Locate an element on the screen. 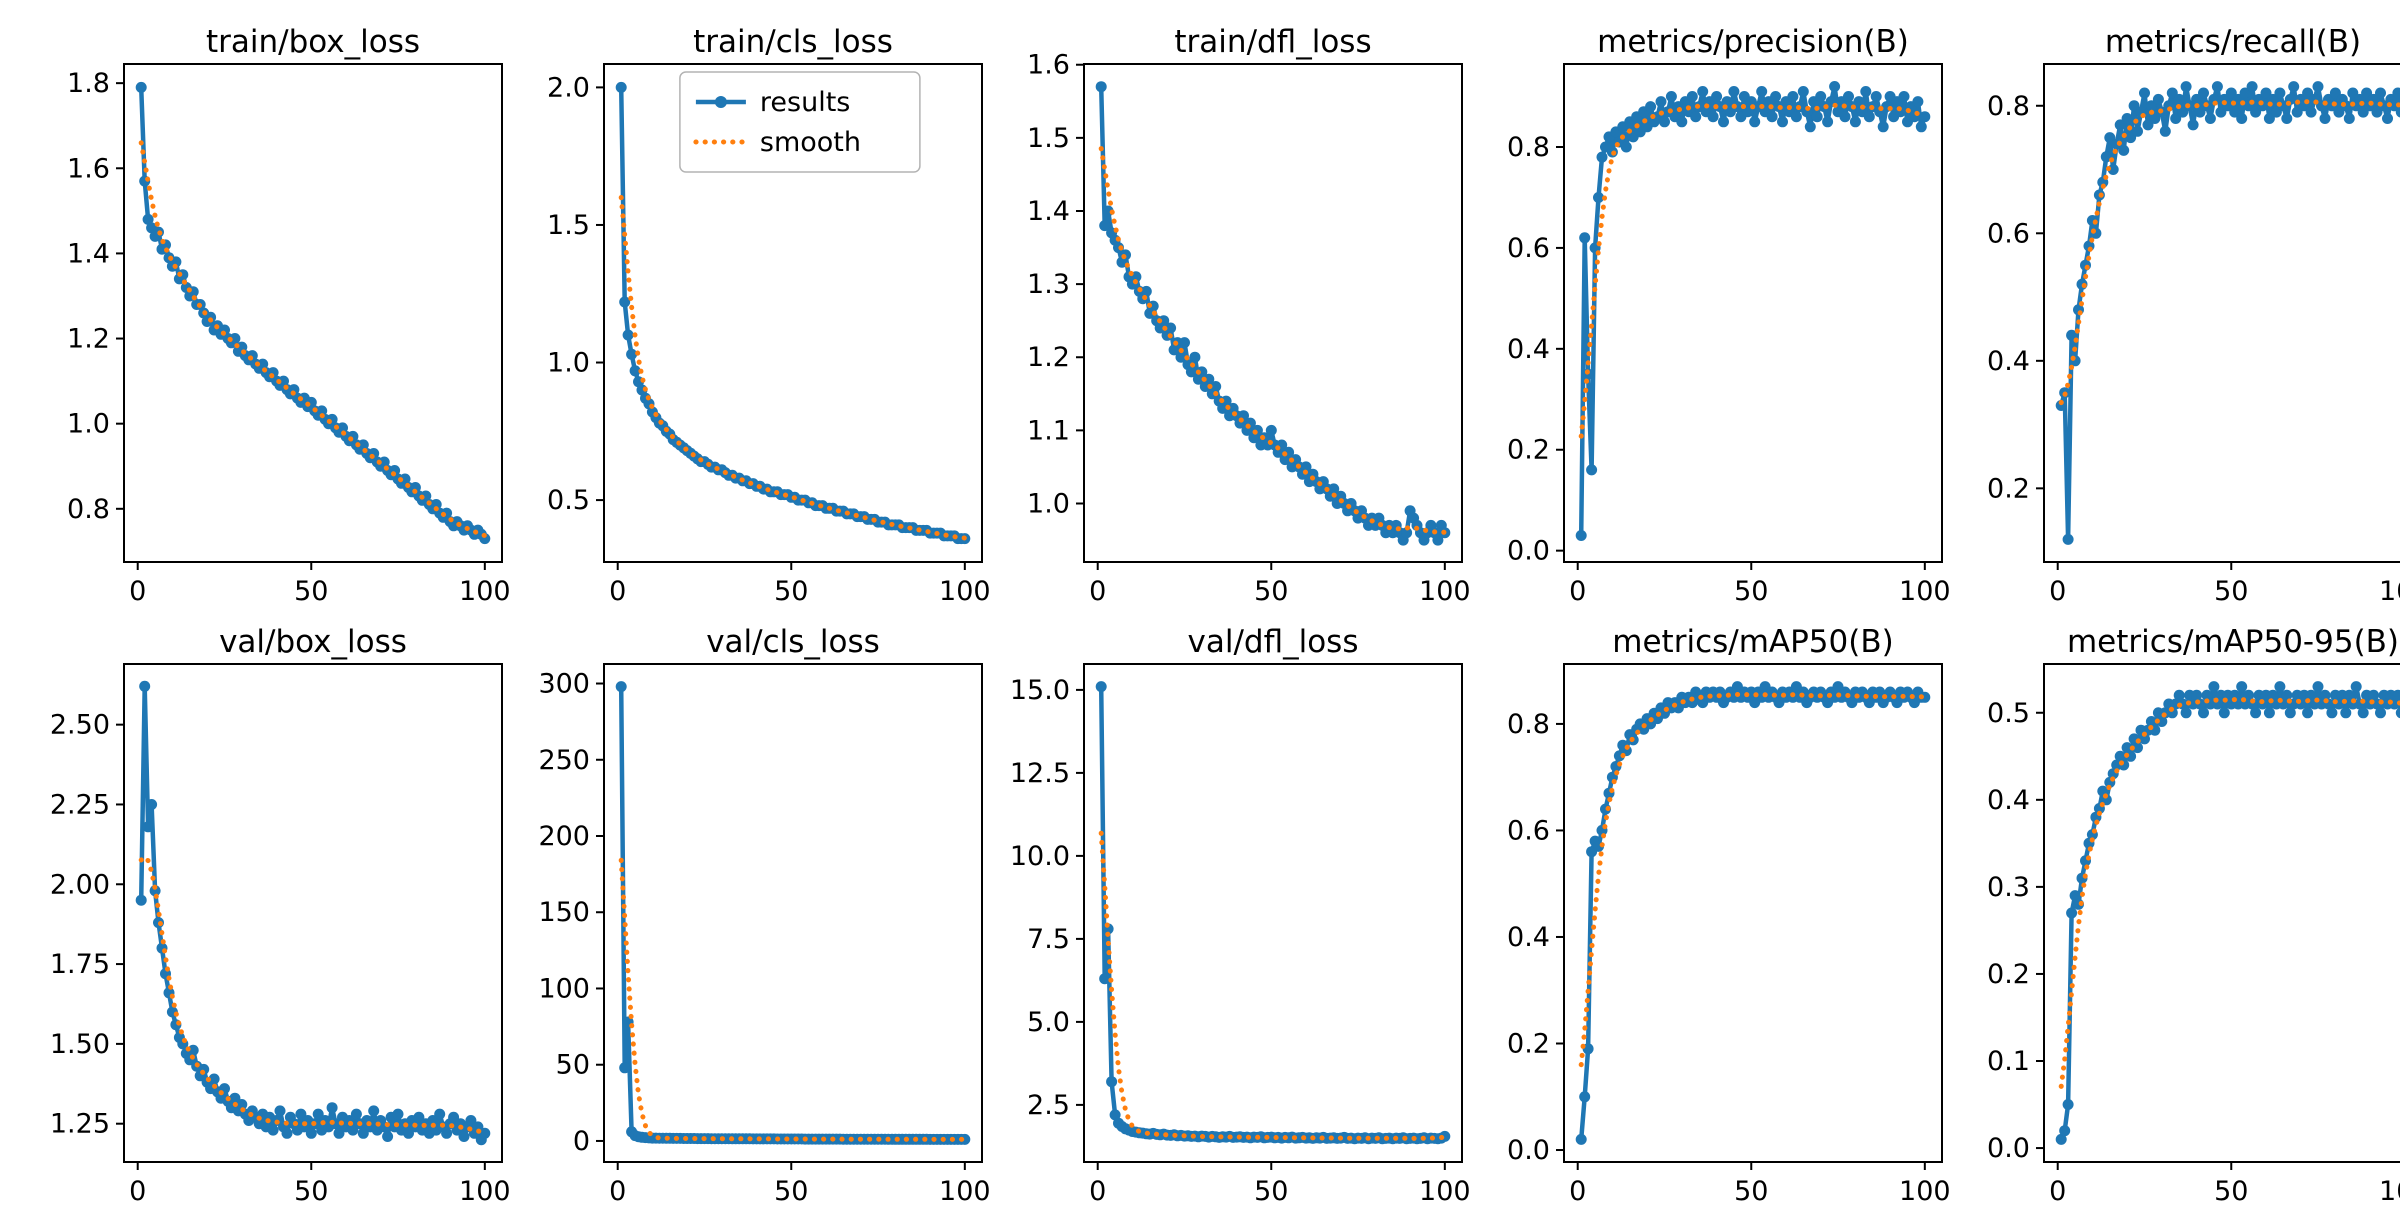 This screenshot has height=1216, width=2400. plot-canvas-1: 0 50 100 0.5 1.0 1.5 2.0 results smooth is located at coordinates (769, 335).